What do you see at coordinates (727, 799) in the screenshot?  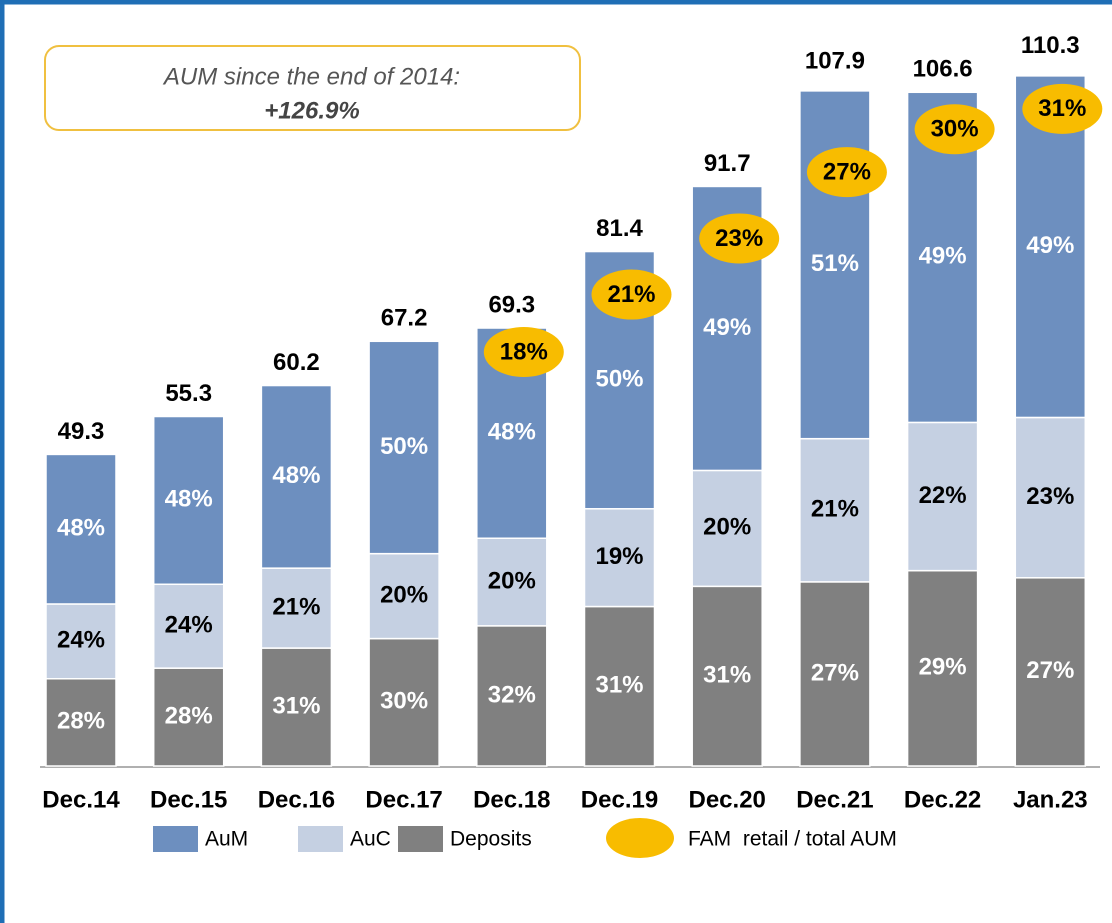 I see `x-tick-label: Dec.20` at bounding box center [727, 799].